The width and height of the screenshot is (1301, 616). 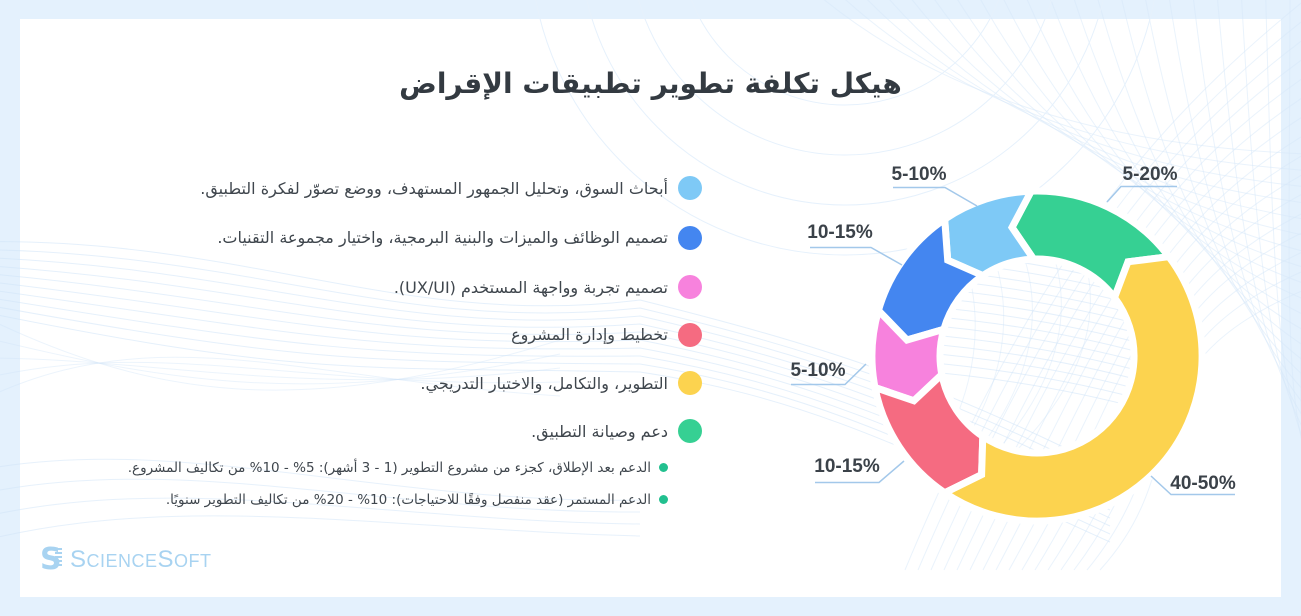 What do you see at coordinates (1071, 388) in the screenshot?
I see `segment-development` at bounding box center [1071, 388].